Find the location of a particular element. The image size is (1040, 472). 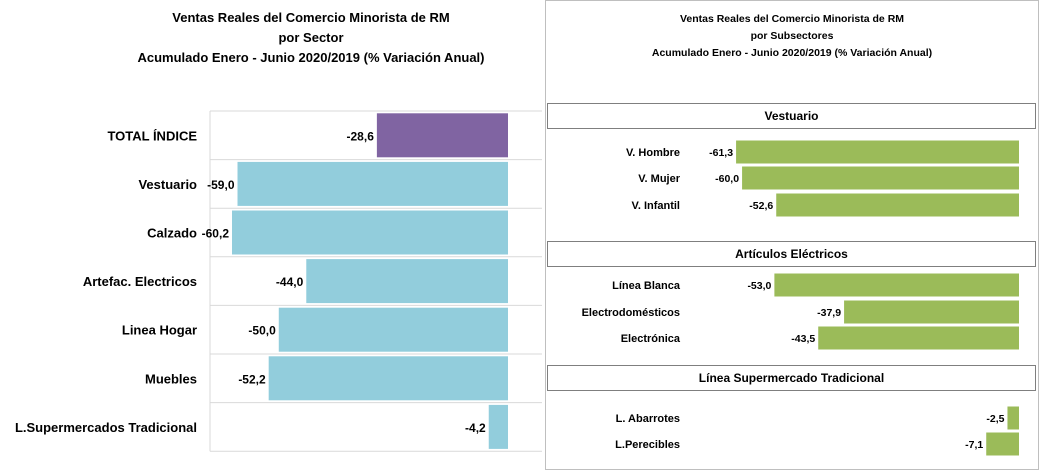

right-bar-electrodomesticos is located at coordinates (931, 312).